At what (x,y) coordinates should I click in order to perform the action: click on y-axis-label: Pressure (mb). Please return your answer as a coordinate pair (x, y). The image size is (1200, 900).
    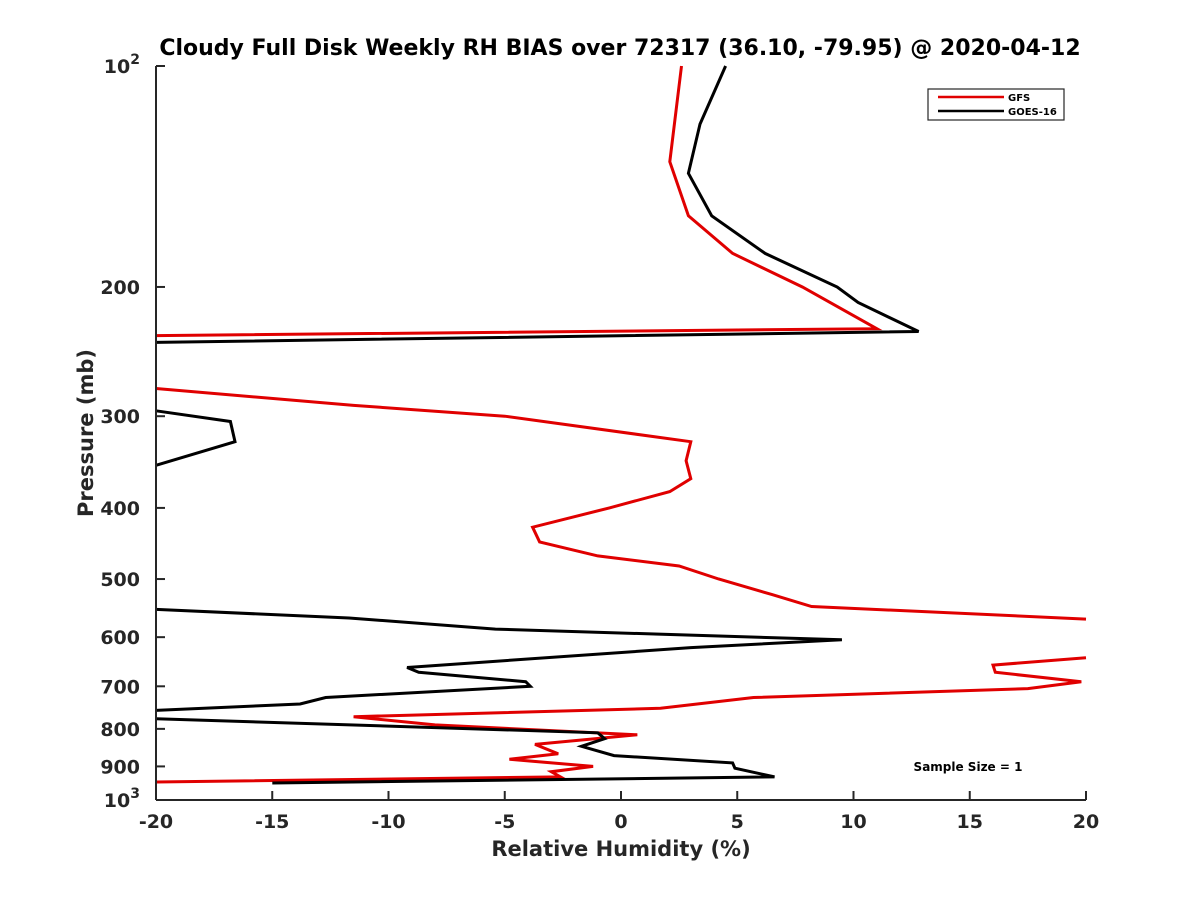
    Looking at the image, I should click on (86, 433).